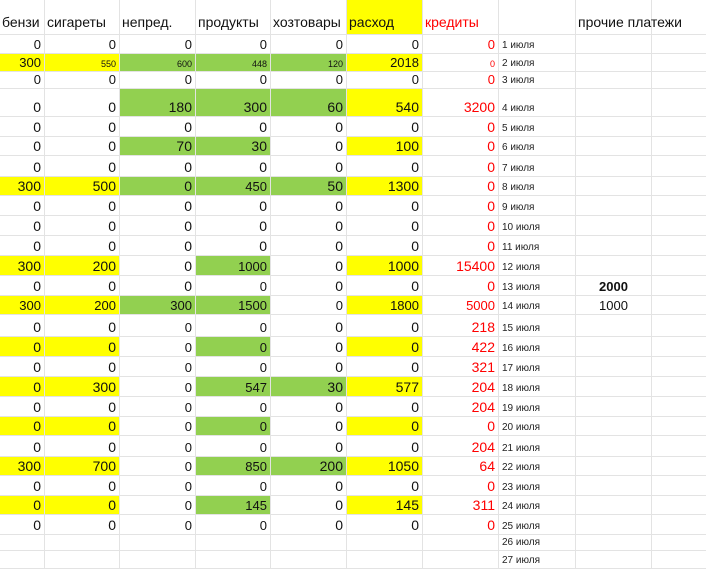  Describe the element at coordinates (22, 543) in the screenshot. I see `cell-benzin` at that location.